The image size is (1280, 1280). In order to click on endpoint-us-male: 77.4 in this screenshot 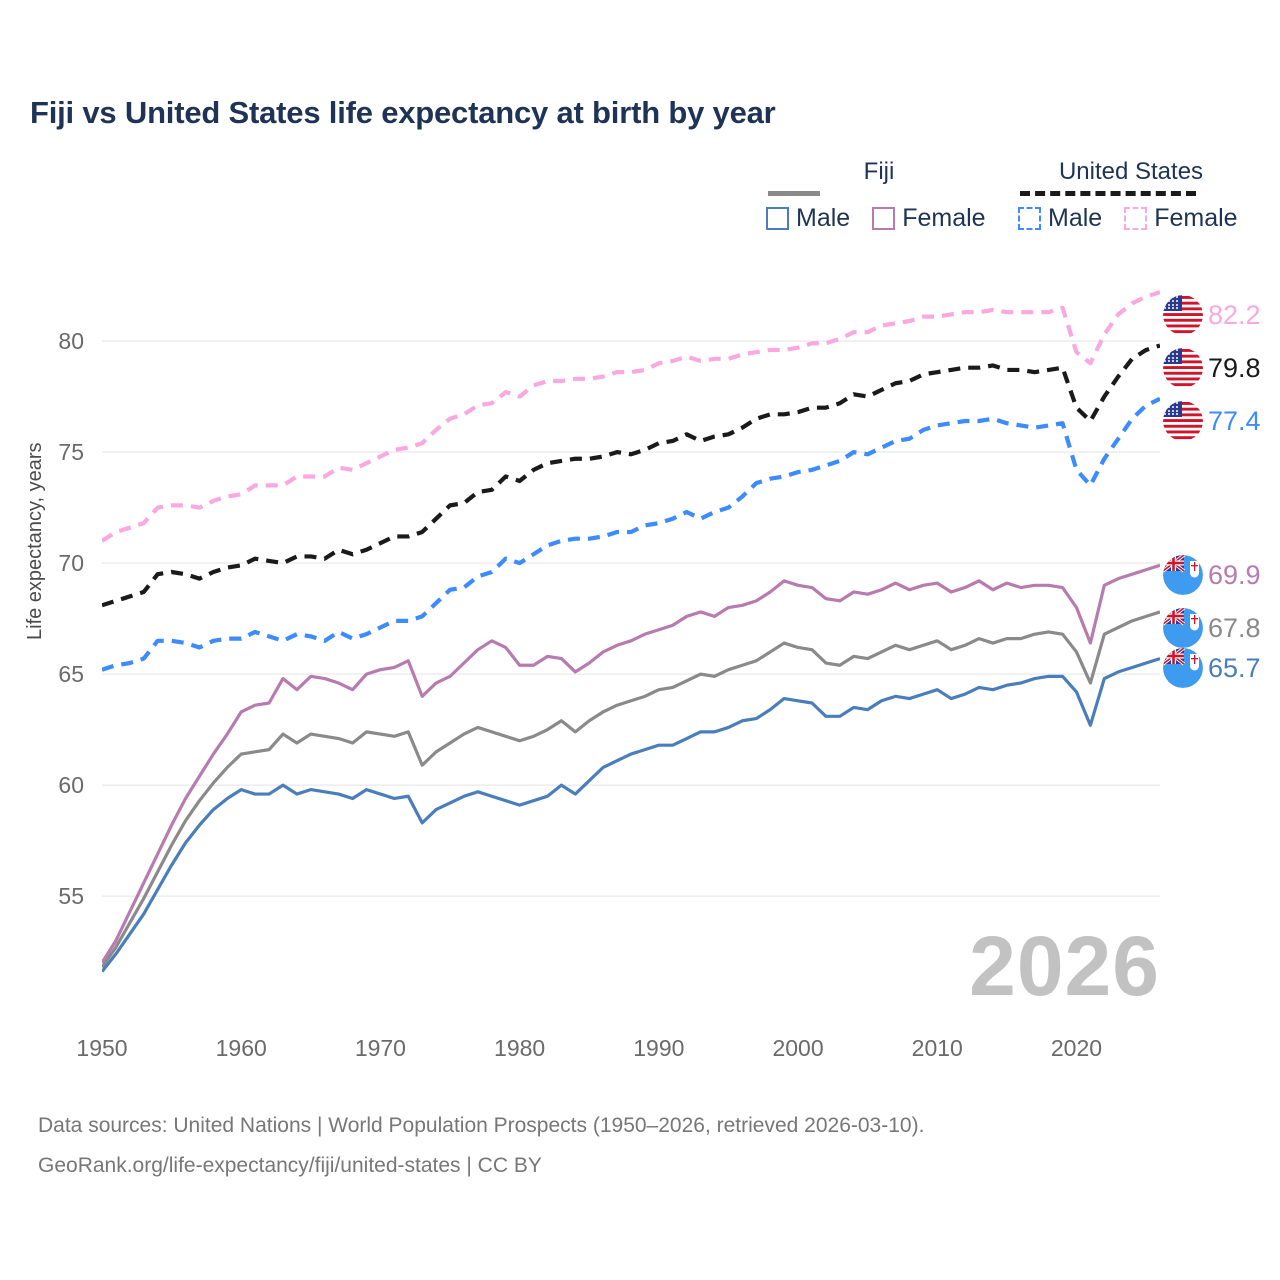, I will do `click(1212, 421)`.